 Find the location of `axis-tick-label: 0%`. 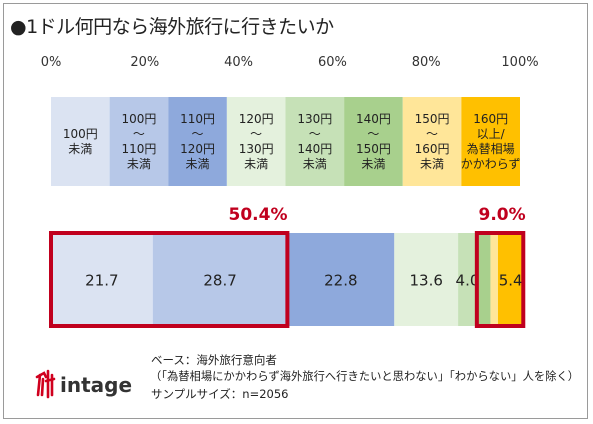

axis-tick-label: 0% is located at coordinates (51, 62).